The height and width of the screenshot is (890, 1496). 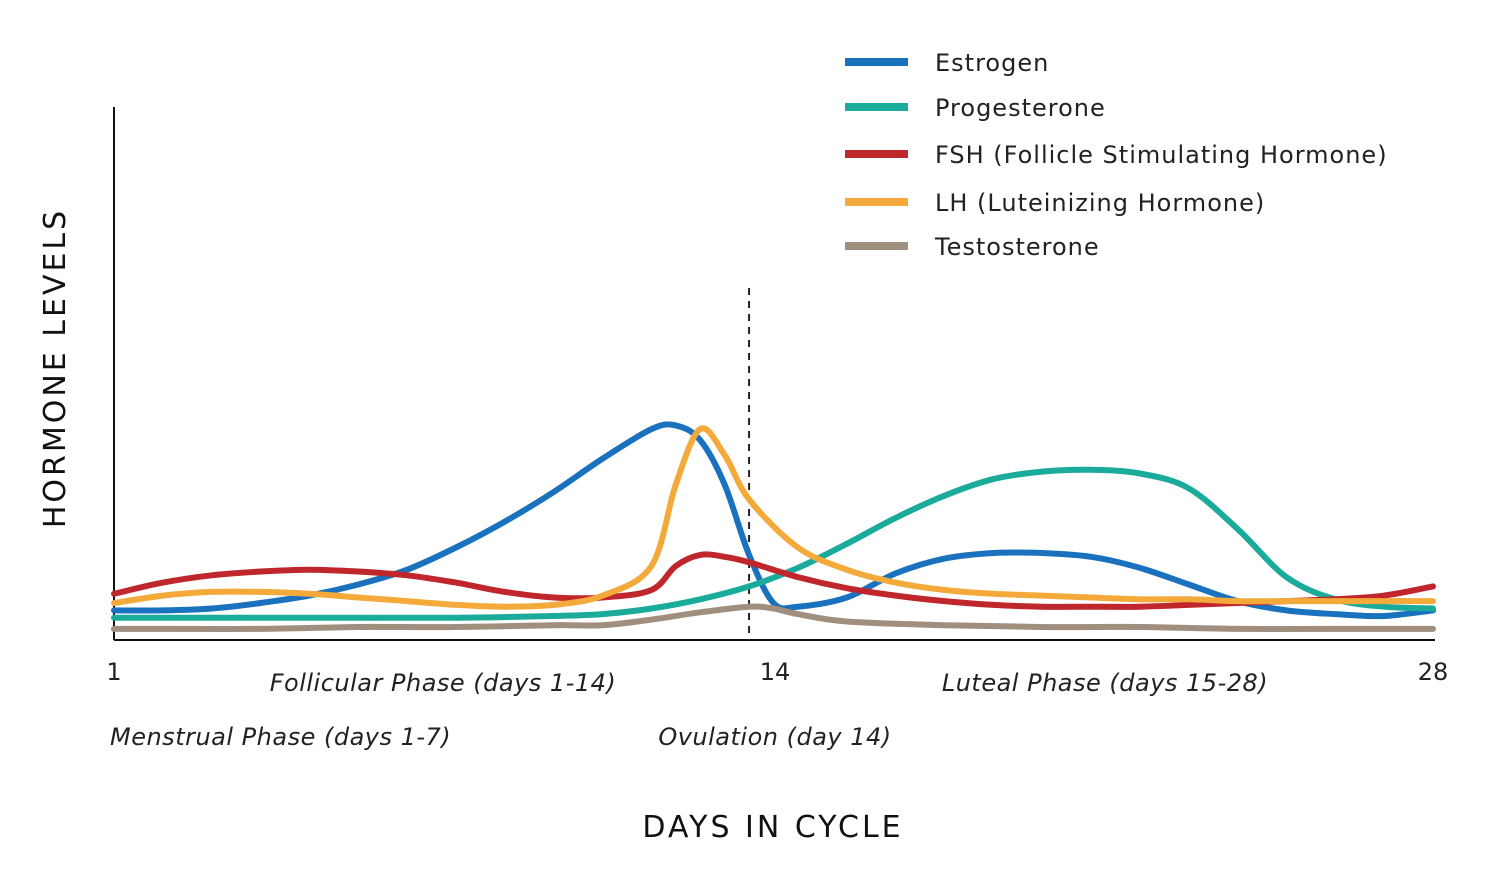 What do you see at coordinates (773, 618) in the screenshot?
I see `series-line-testosterone` at bounding box center [773, 618].